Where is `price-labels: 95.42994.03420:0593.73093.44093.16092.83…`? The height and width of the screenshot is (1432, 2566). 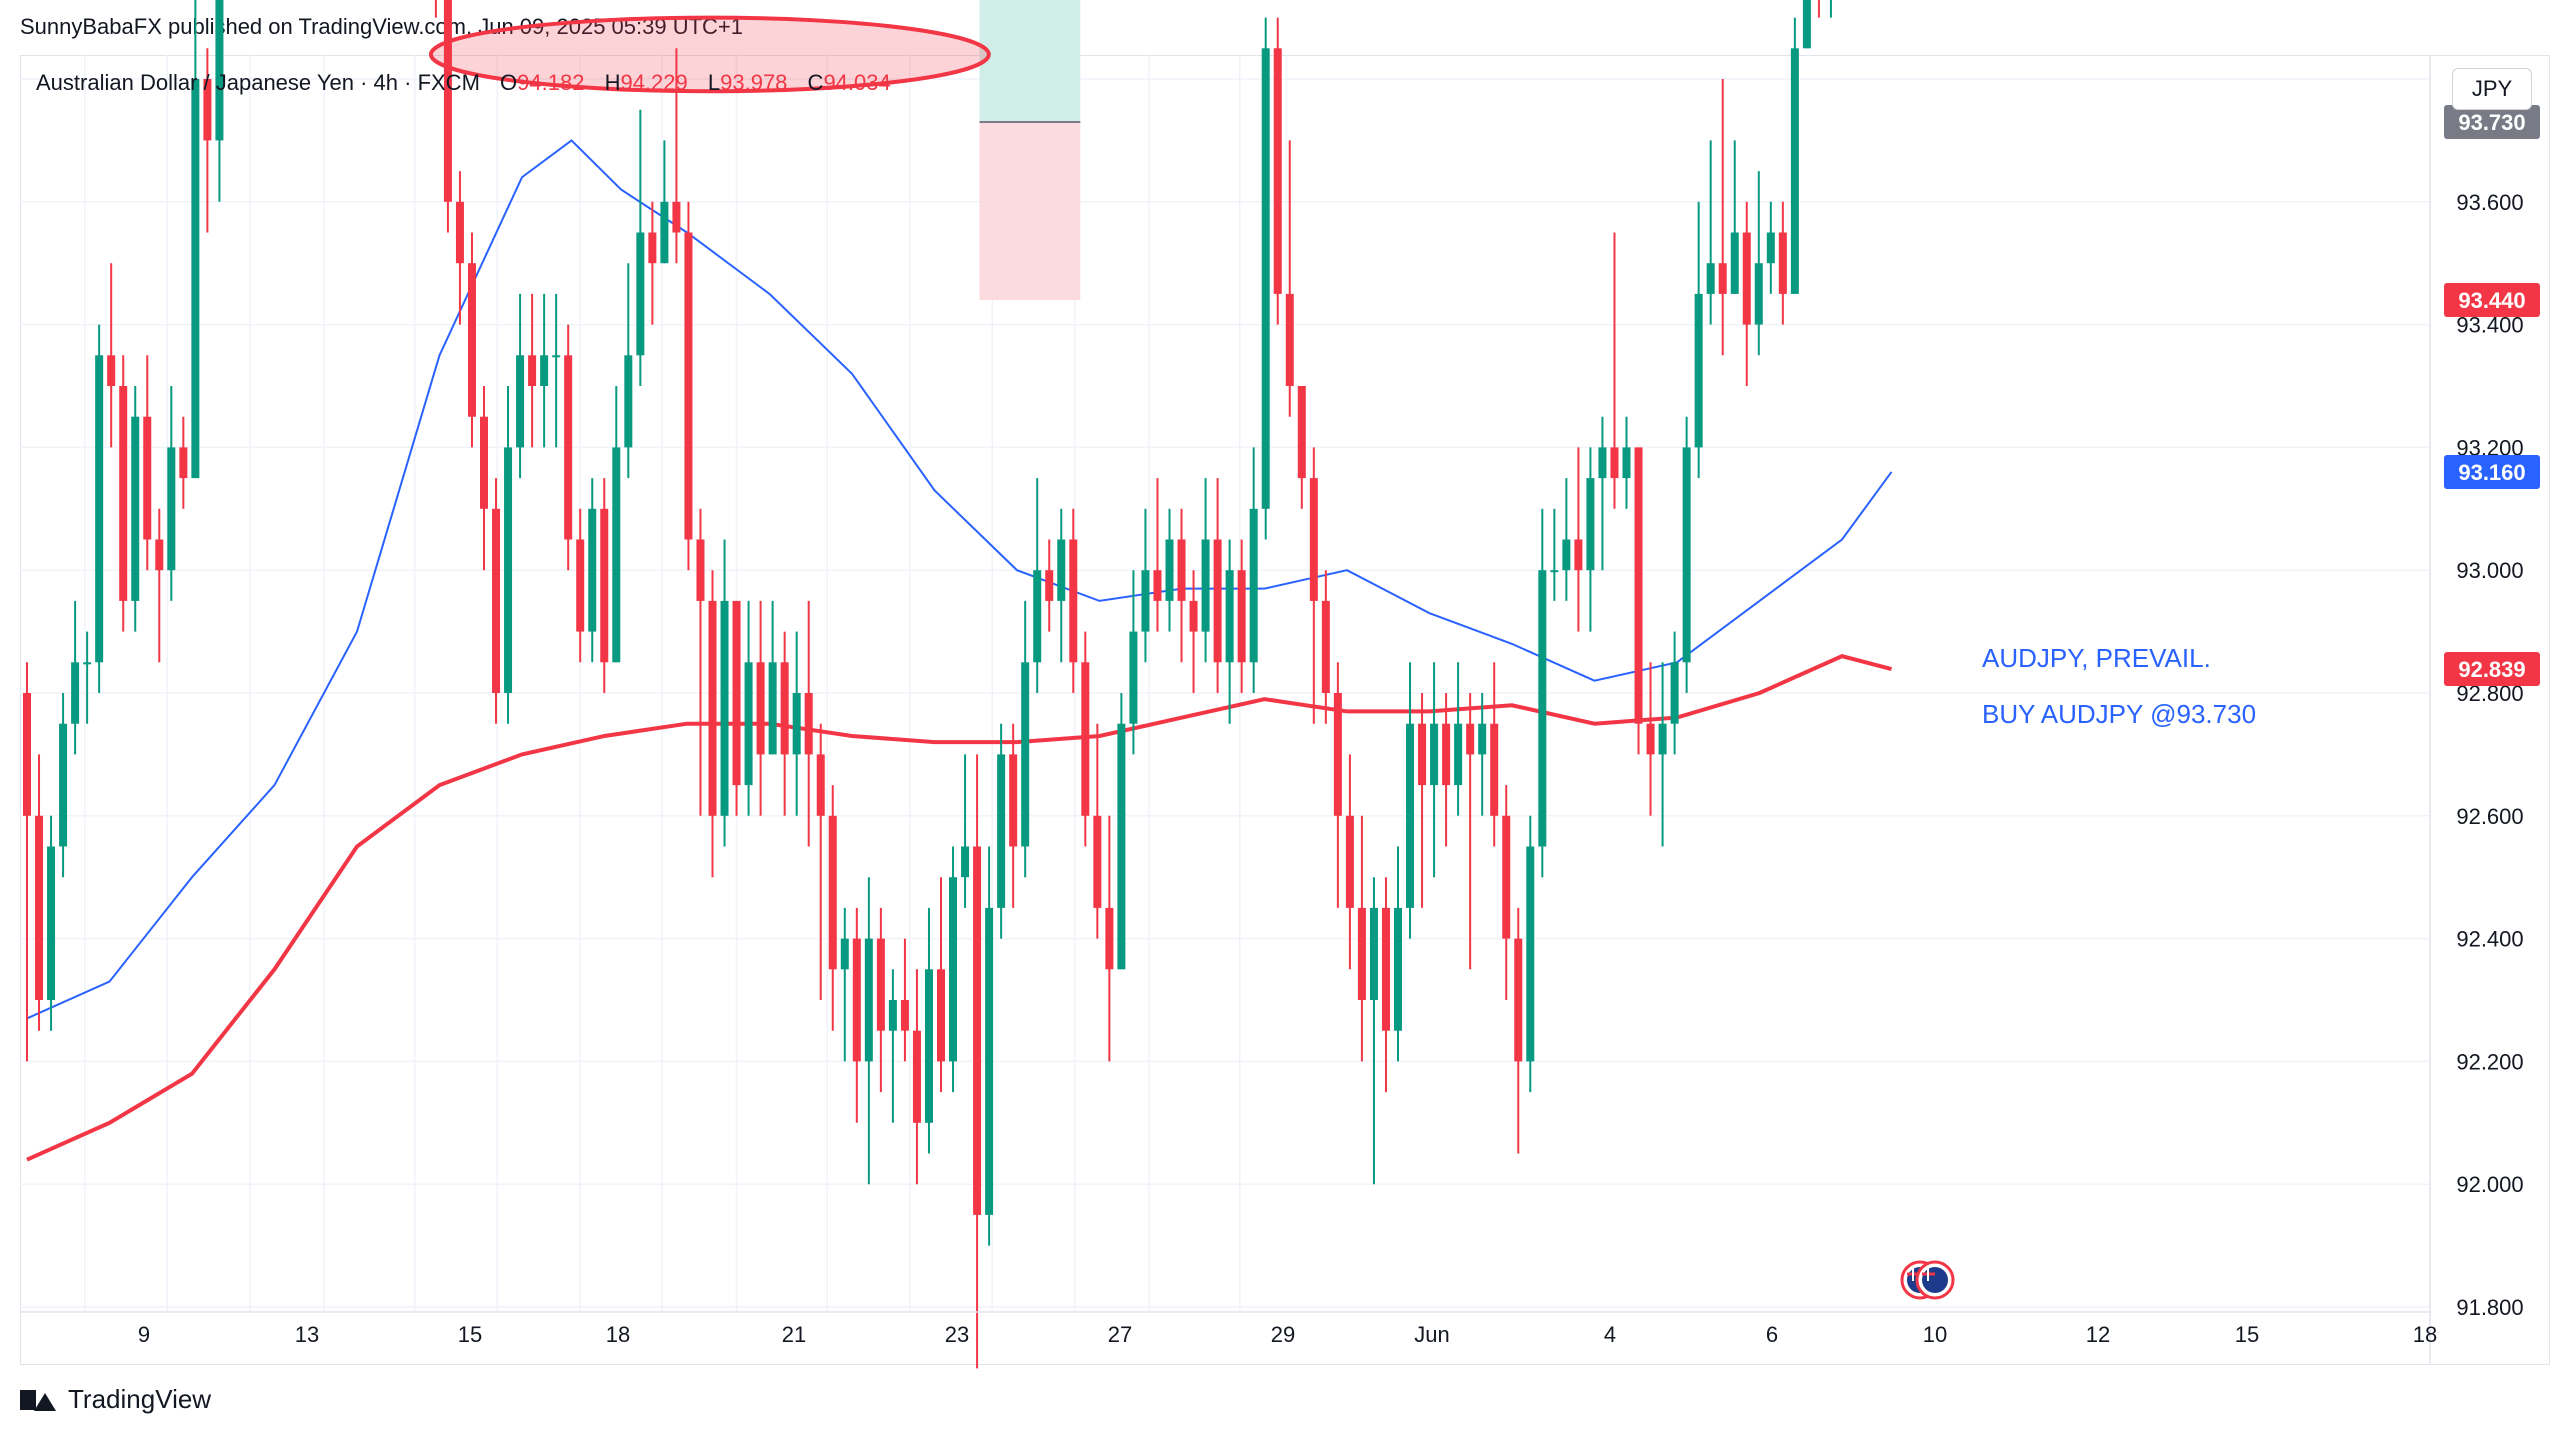 price-labels: 95.42994.03420:0593.73093.44093.16092.83… is located at coordinates (2492, 395).